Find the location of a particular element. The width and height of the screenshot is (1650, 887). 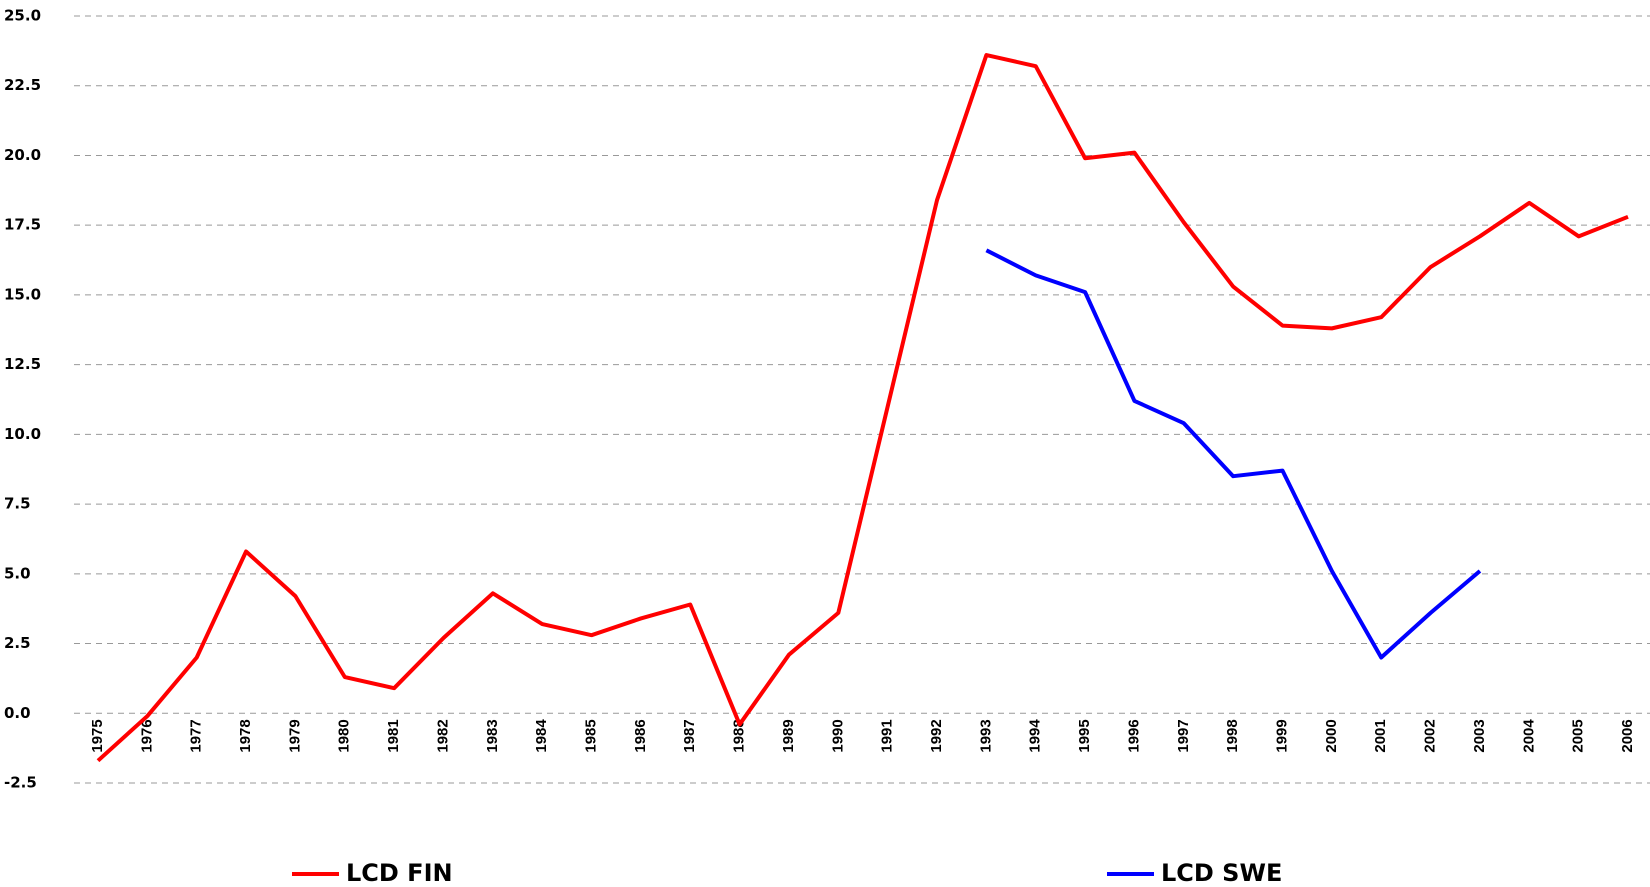

x-tick-label: 2006 is located at coordinates (1627, 735).